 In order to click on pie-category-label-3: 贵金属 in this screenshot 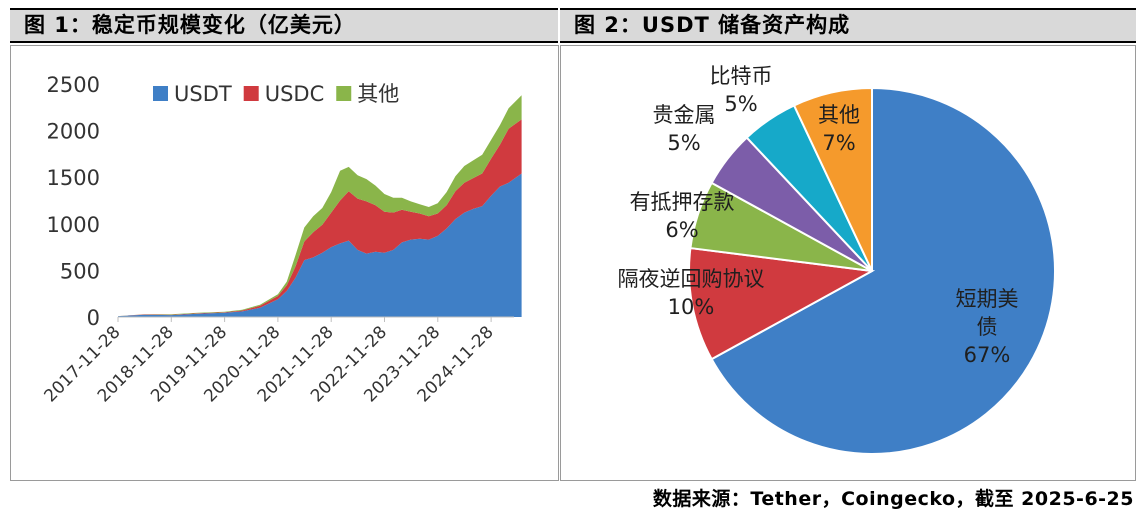, I will do `click(684, 115)`.